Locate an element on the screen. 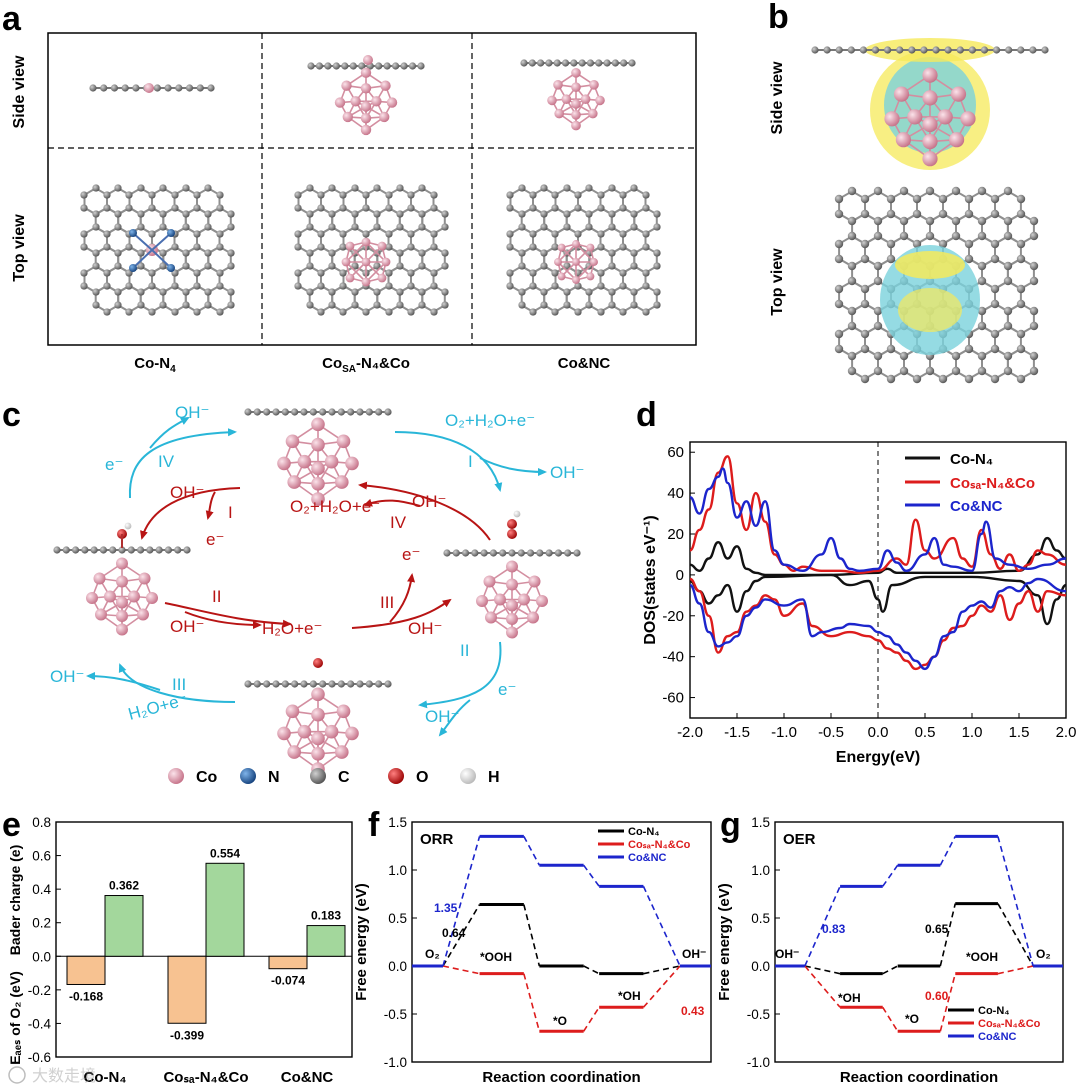 This screenshot has width=1080, height=1090. annotation-6: *OOH is located at coordinates (982, 957).